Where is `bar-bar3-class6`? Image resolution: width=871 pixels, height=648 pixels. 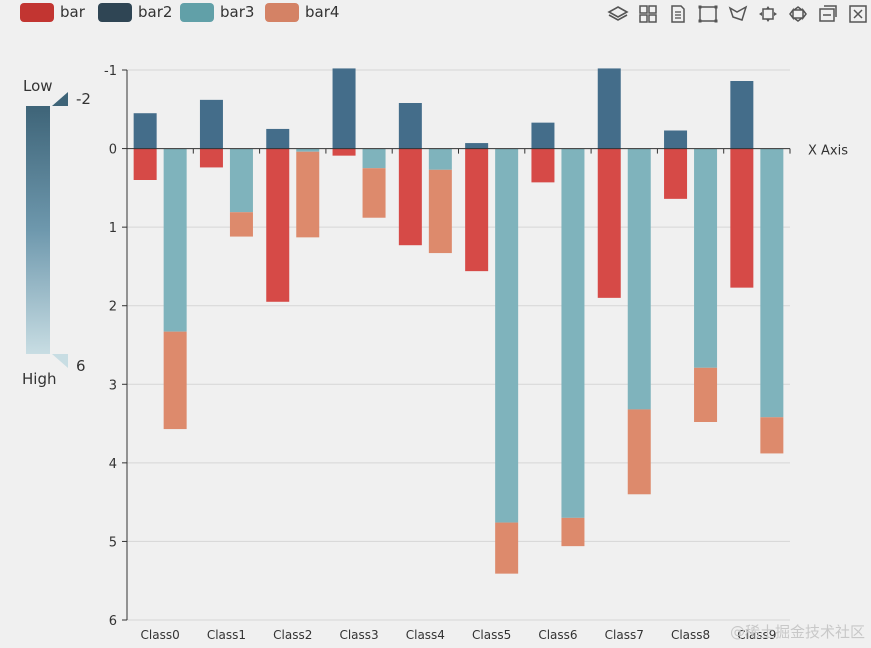 bar-bar3-class6 is located at coordinates (573, 333).